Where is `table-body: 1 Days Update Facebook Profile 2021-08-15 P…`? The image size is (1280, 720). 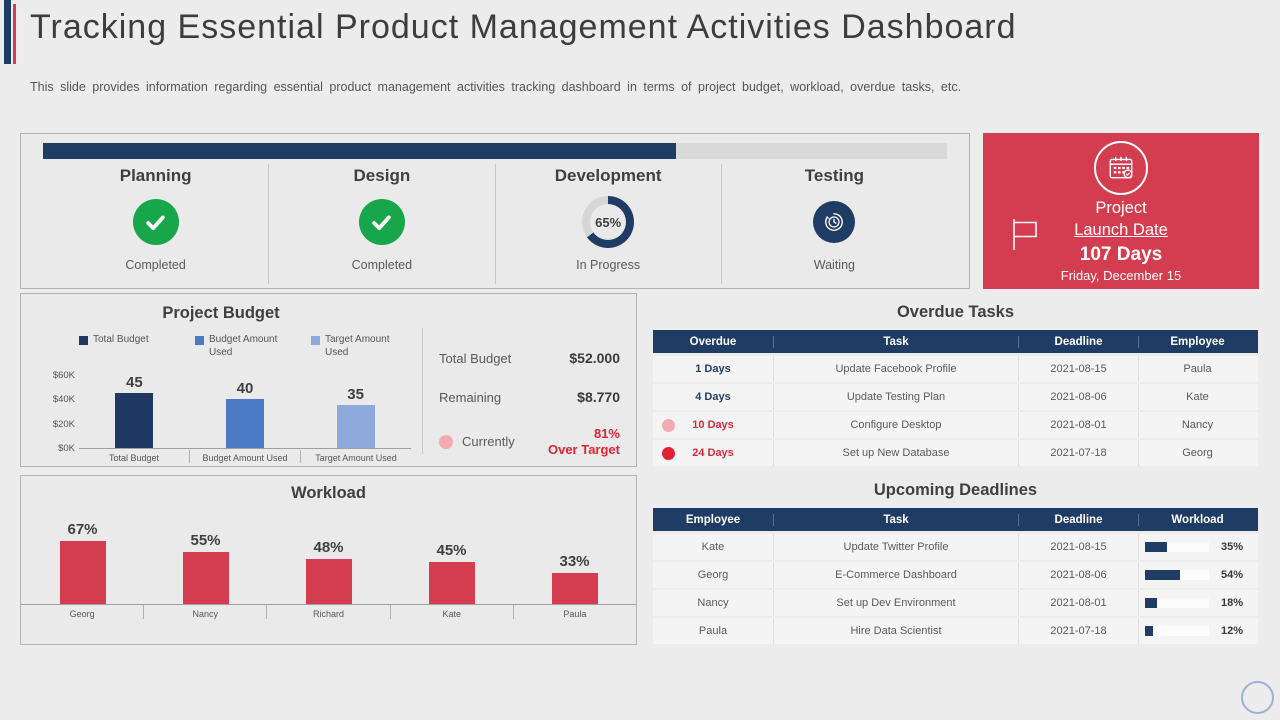 table-body: 1 Days Update Facebook Profile 2021-08-15 P… is located at coordinates (955, 411).